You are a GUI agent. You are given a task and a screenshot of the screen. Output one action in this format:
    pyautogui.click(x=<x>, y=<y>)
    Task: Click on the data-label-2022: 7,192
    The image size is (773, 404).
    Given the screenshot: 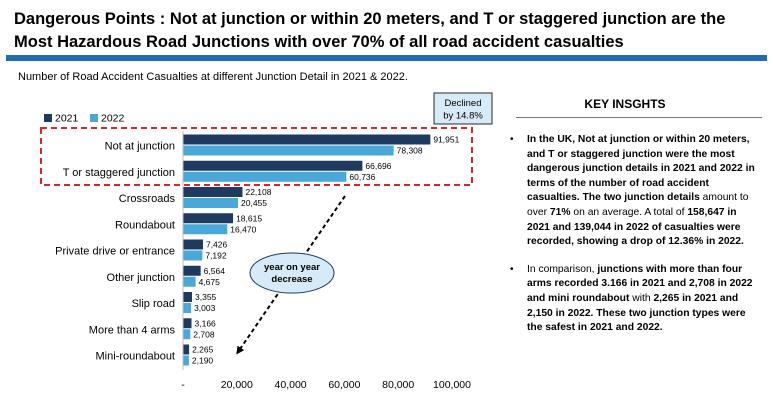 What is the action you would take?
    pyautogui.click(x=216, y=256)
    